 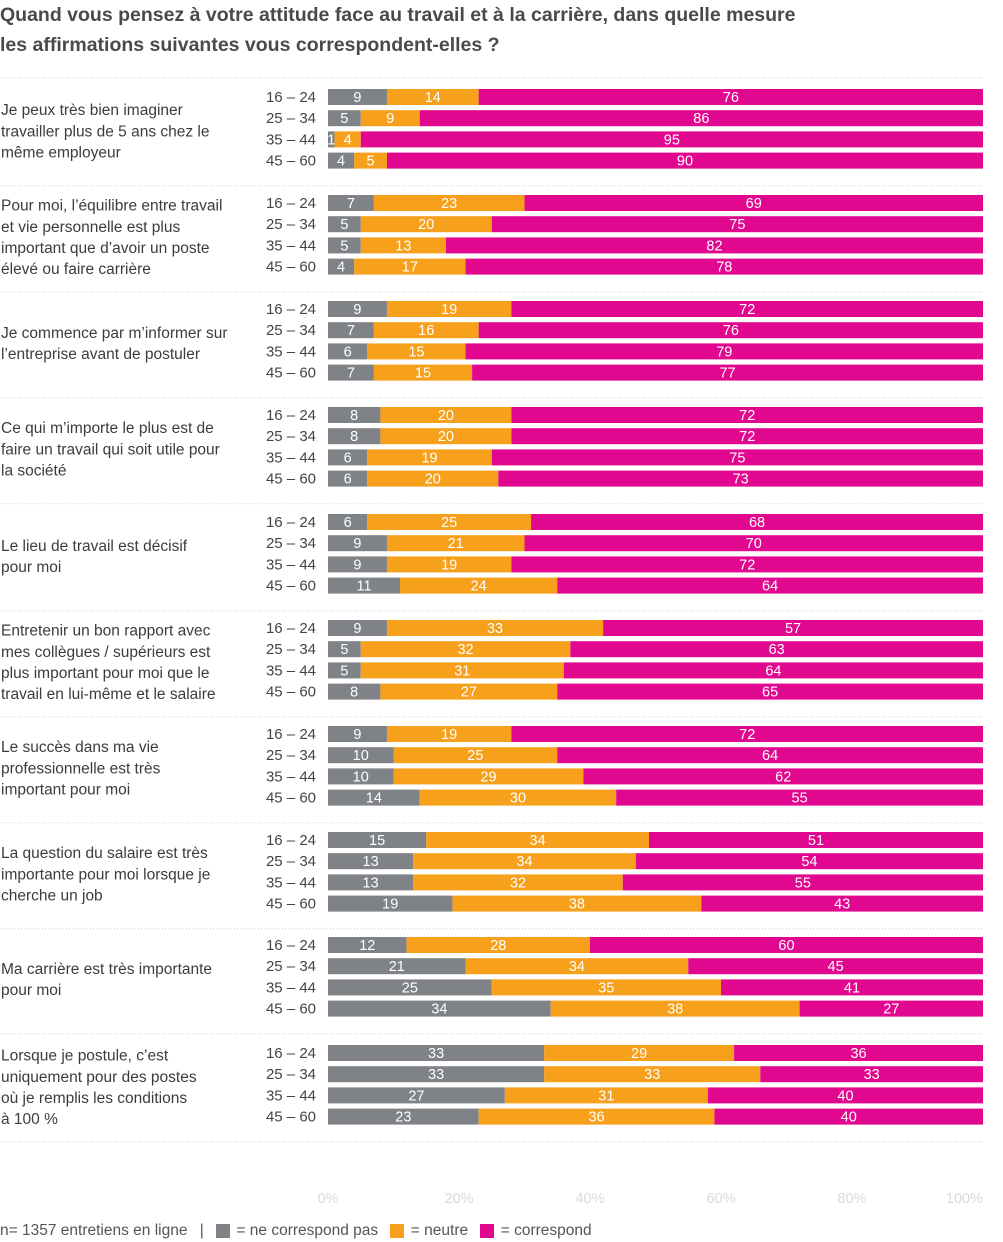 I want to click on data-label: 36, so click(x=858, y=1054).